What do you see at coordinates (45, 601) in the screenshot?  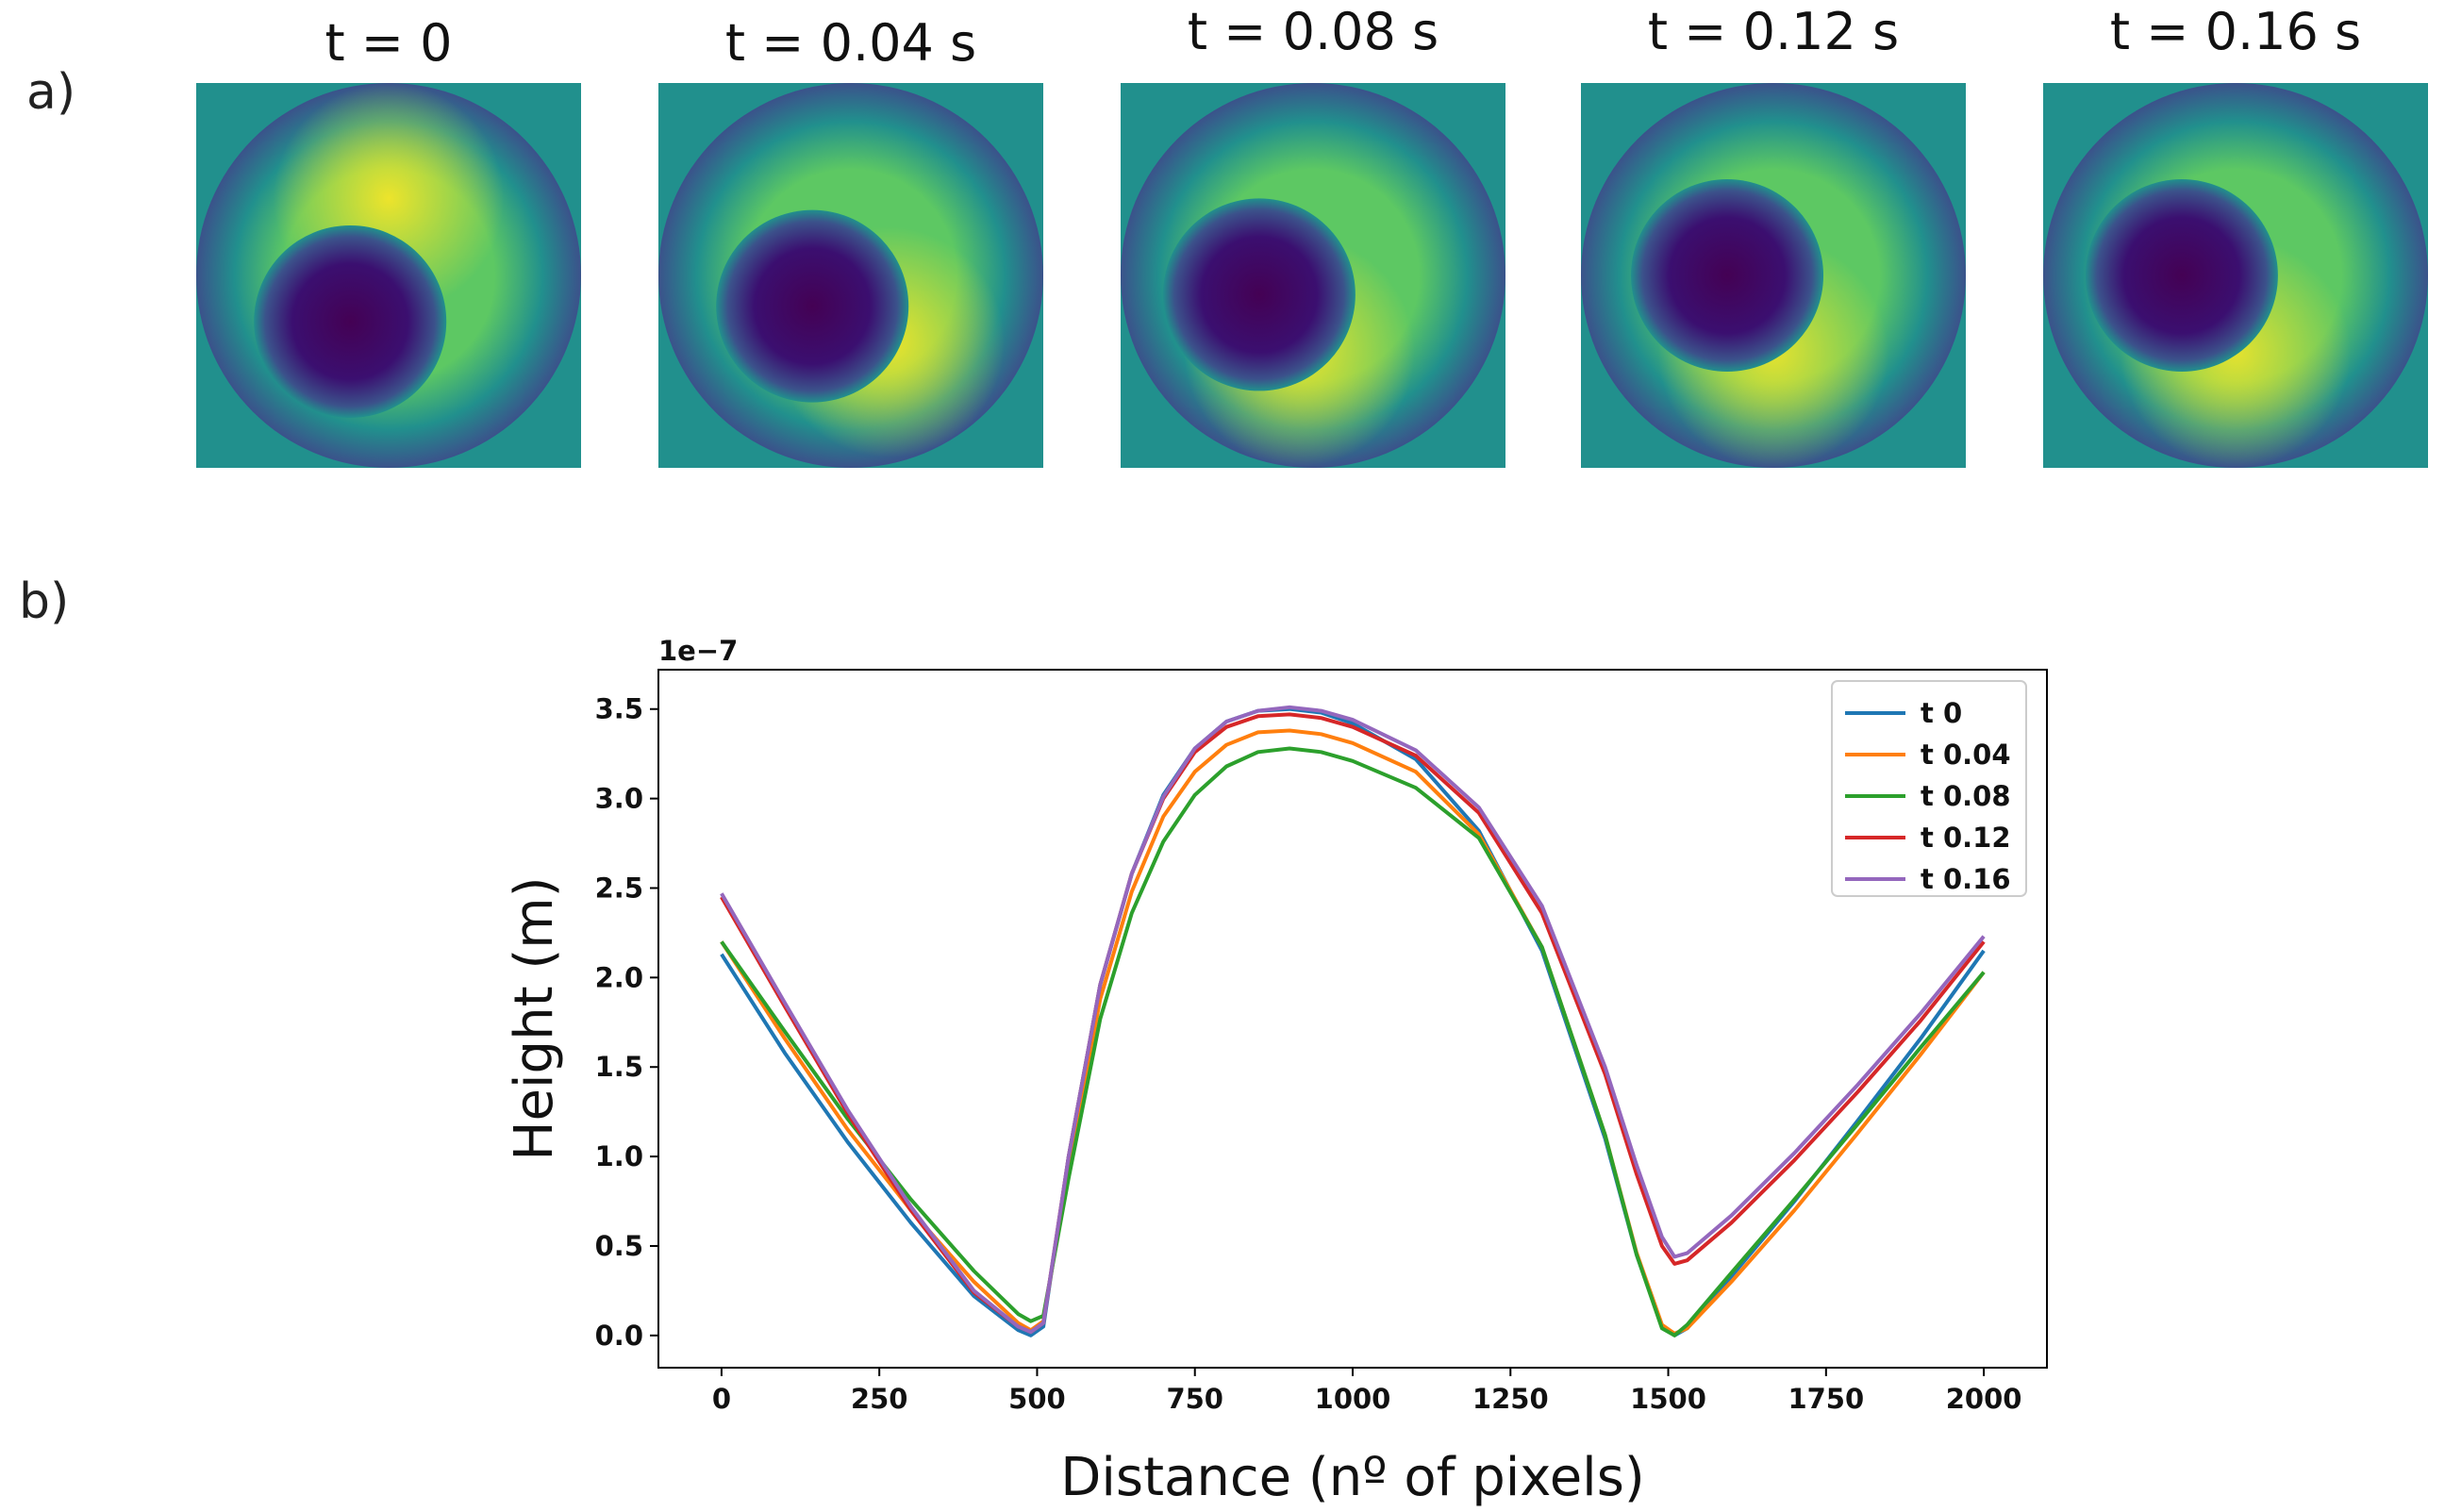 I see `panel-b-label: b)` at bounding box center [45, 601].